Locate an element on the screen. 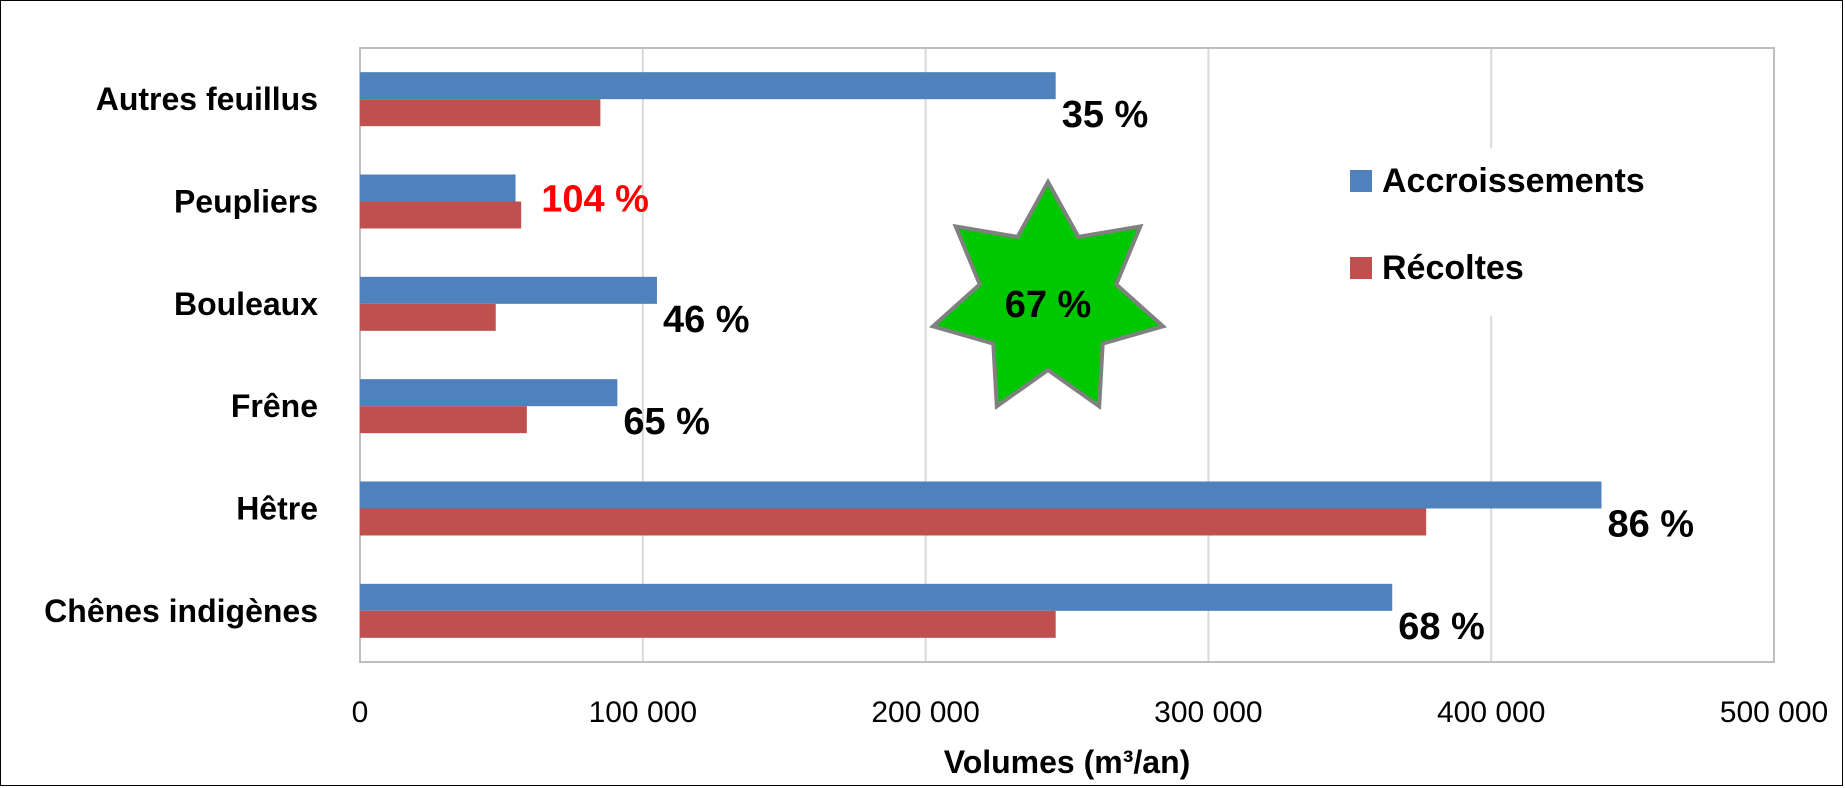  legend-swatch-accroissements is located at coordinates (1361, 181).